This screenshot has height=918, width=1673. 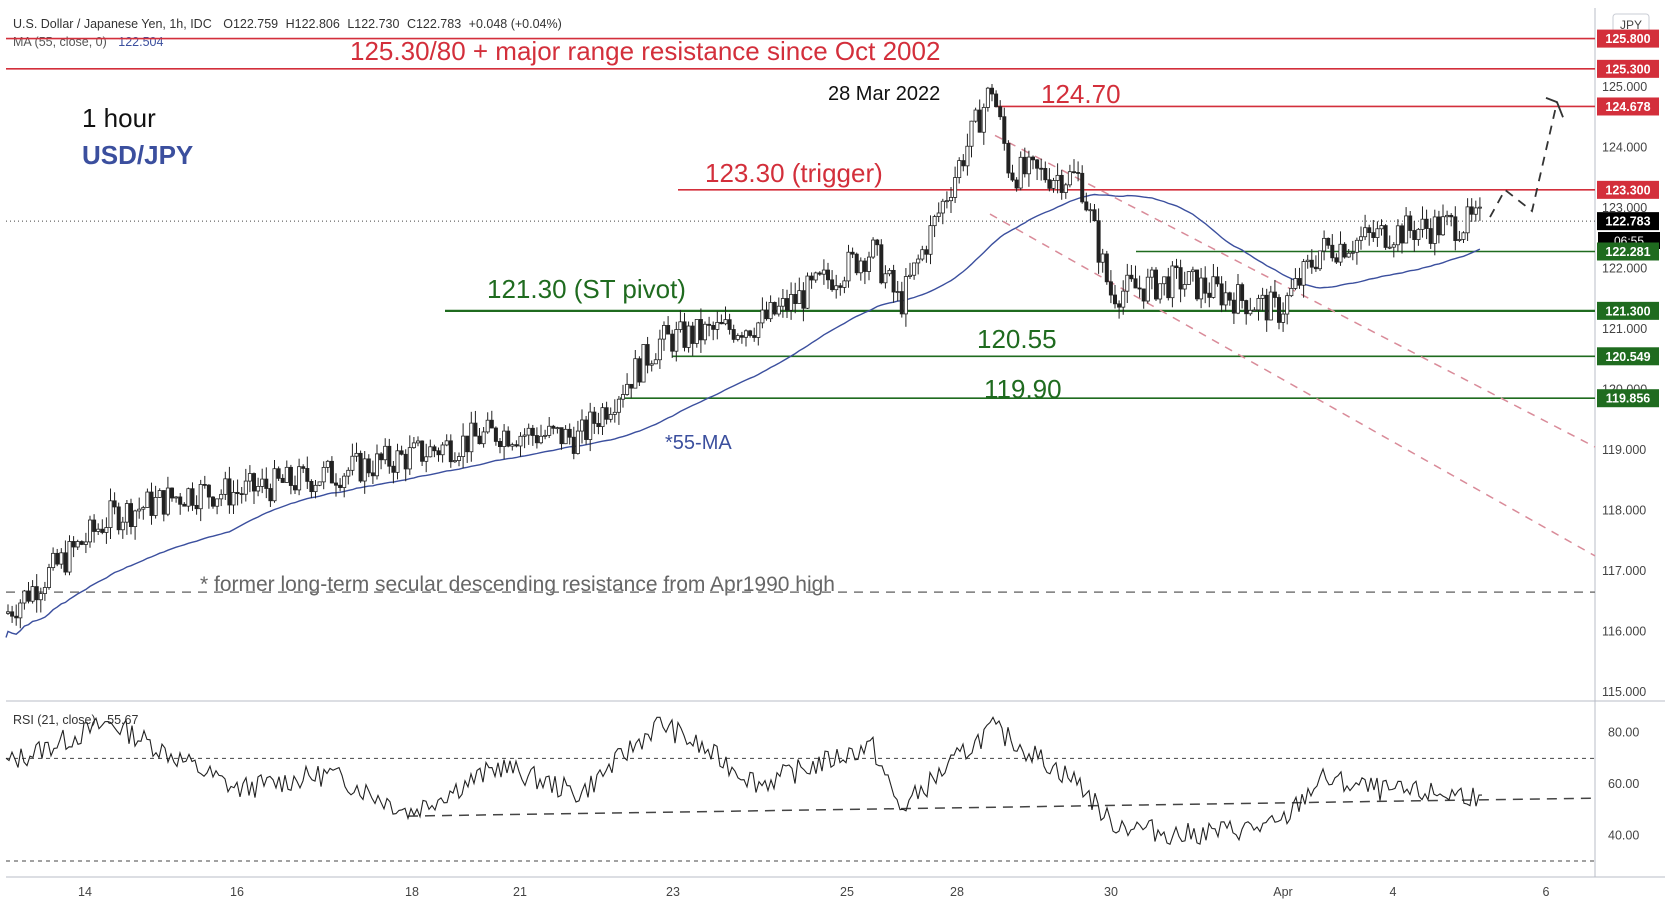 I want to click on y-tick-label: 121.000, so click(x=1624, y=329).